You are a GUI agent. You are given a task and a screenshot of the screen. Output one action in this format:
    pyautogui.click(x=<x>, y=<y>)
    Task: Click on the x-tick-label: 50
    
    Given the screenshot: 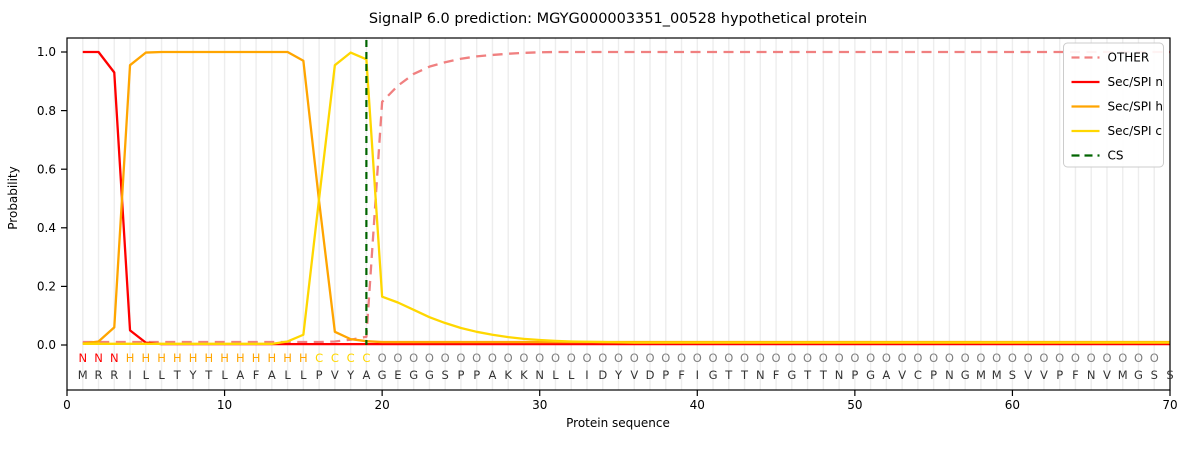 What is the action you would take?
    pyautogui.click(x=854, y=405)
    